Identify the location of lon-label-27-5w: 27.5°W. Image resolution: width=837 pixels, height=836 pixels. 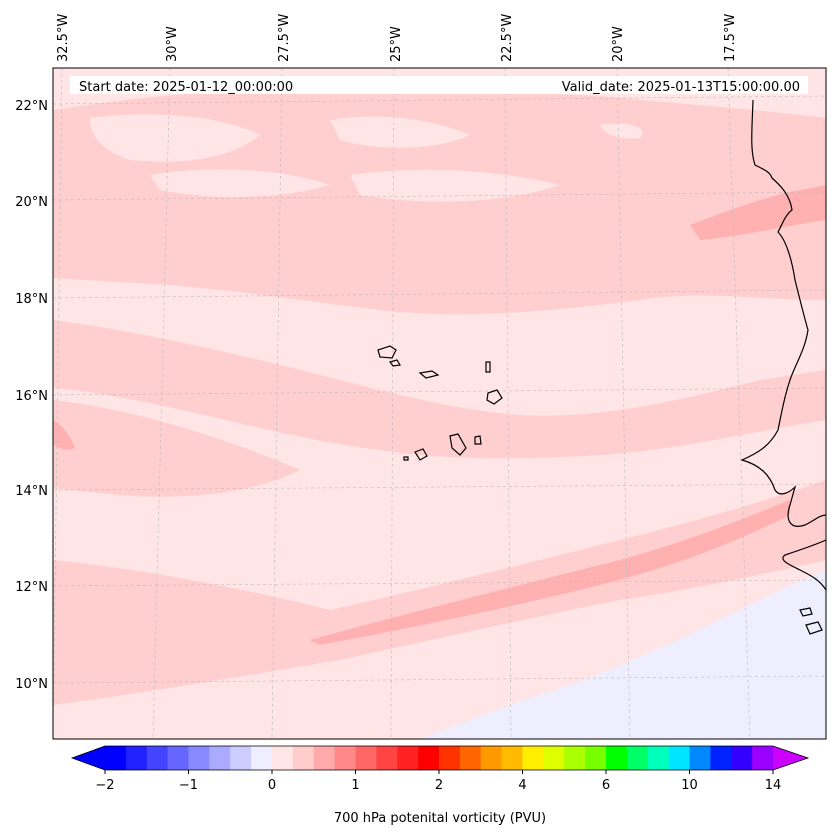
(284, 38).